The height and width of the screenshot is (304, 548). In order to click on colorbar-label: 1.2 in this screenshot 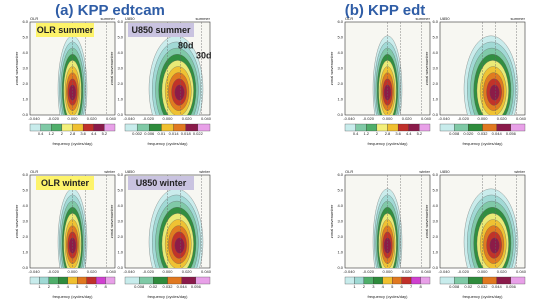, I will do `click(51, 133)`.